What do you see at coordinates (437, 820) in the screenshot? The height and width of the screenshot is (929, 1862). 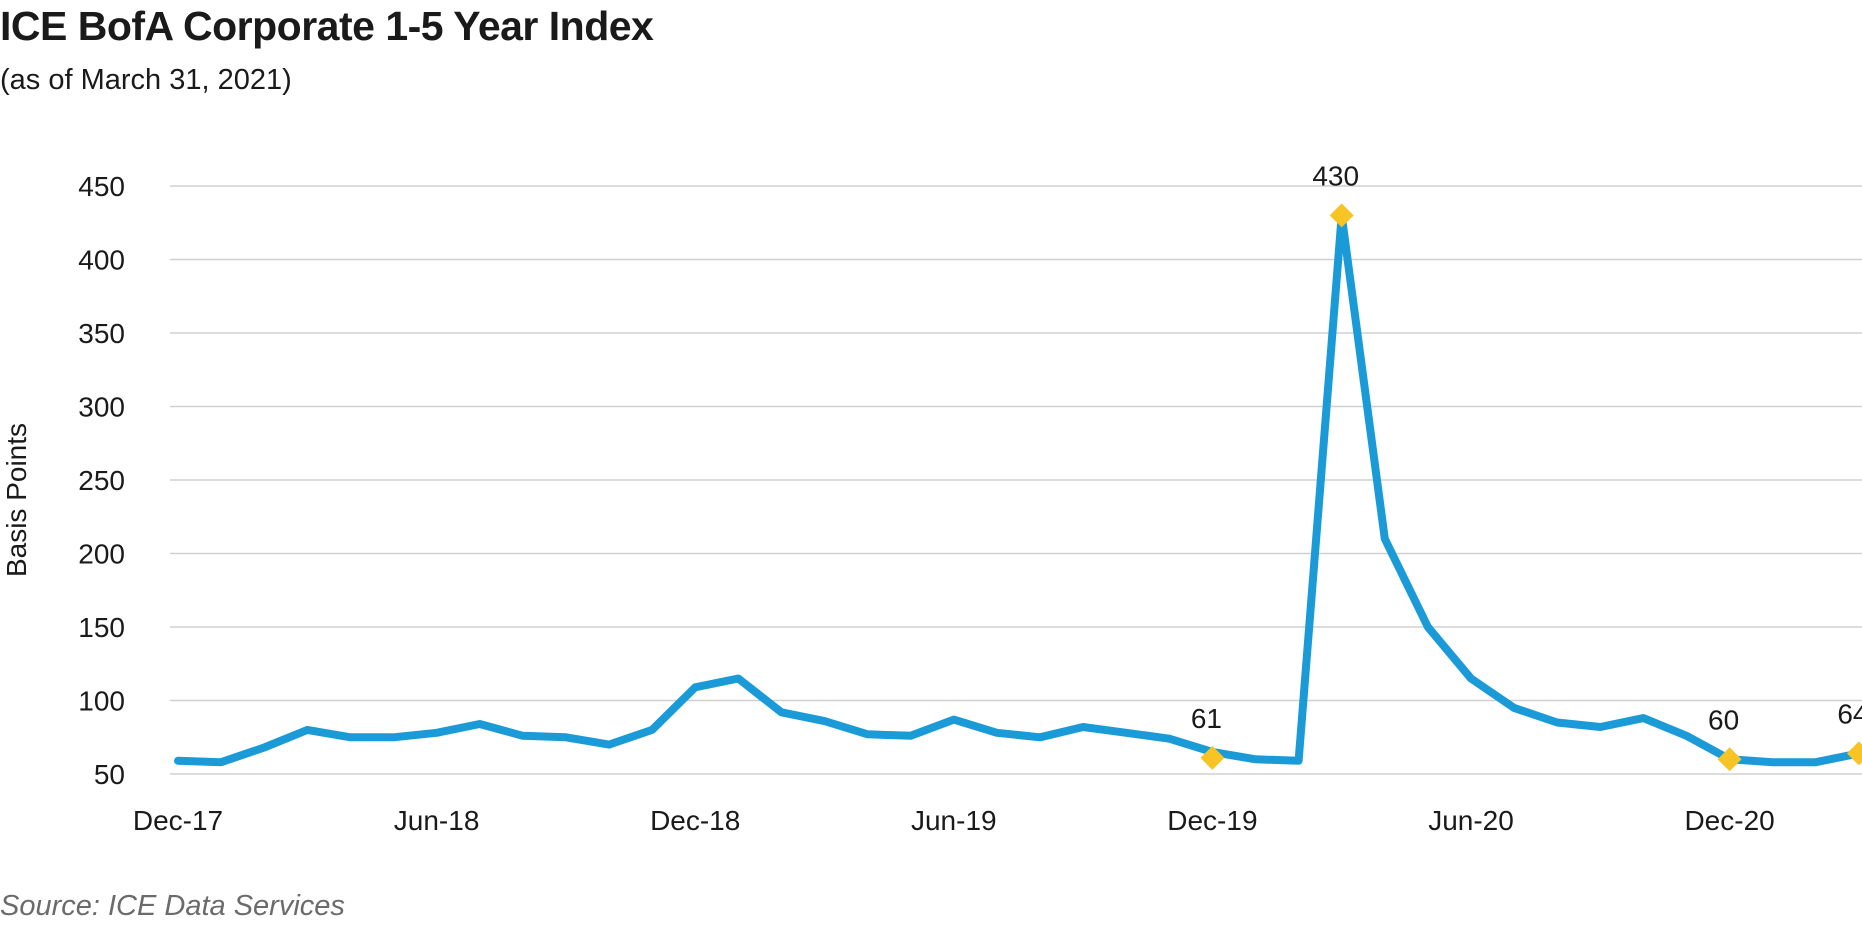 I see `x-tick-Jun-18: Jun-18` at bounding box center [437, 820].